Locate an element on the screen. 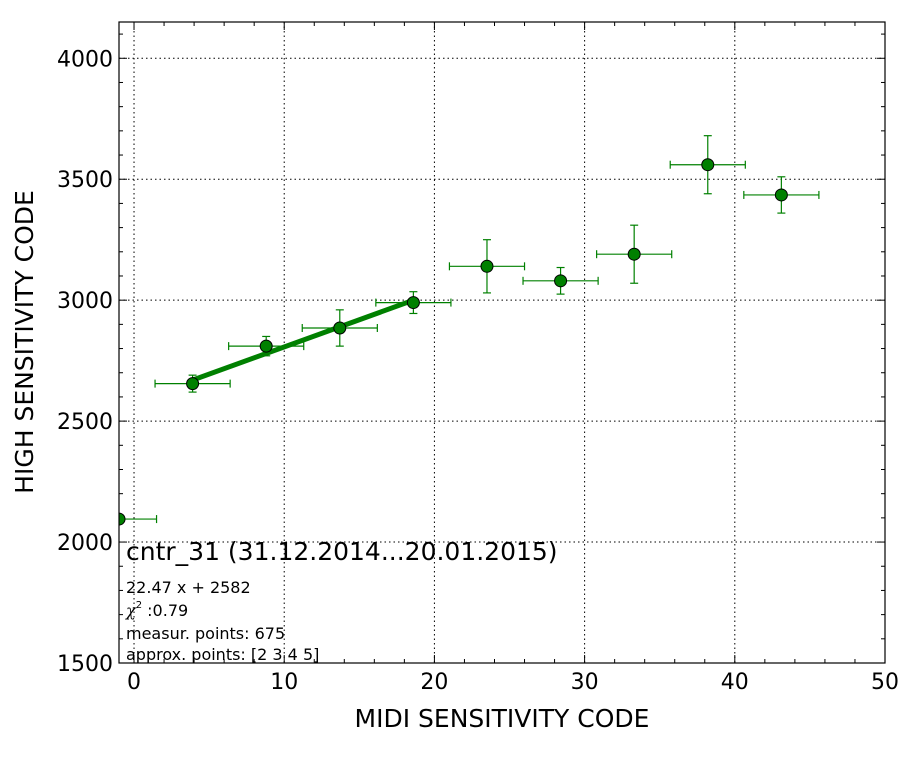 This screenshot has width=912, height=762. y-tick-label: 3500 is located at coordinates (85, 180).